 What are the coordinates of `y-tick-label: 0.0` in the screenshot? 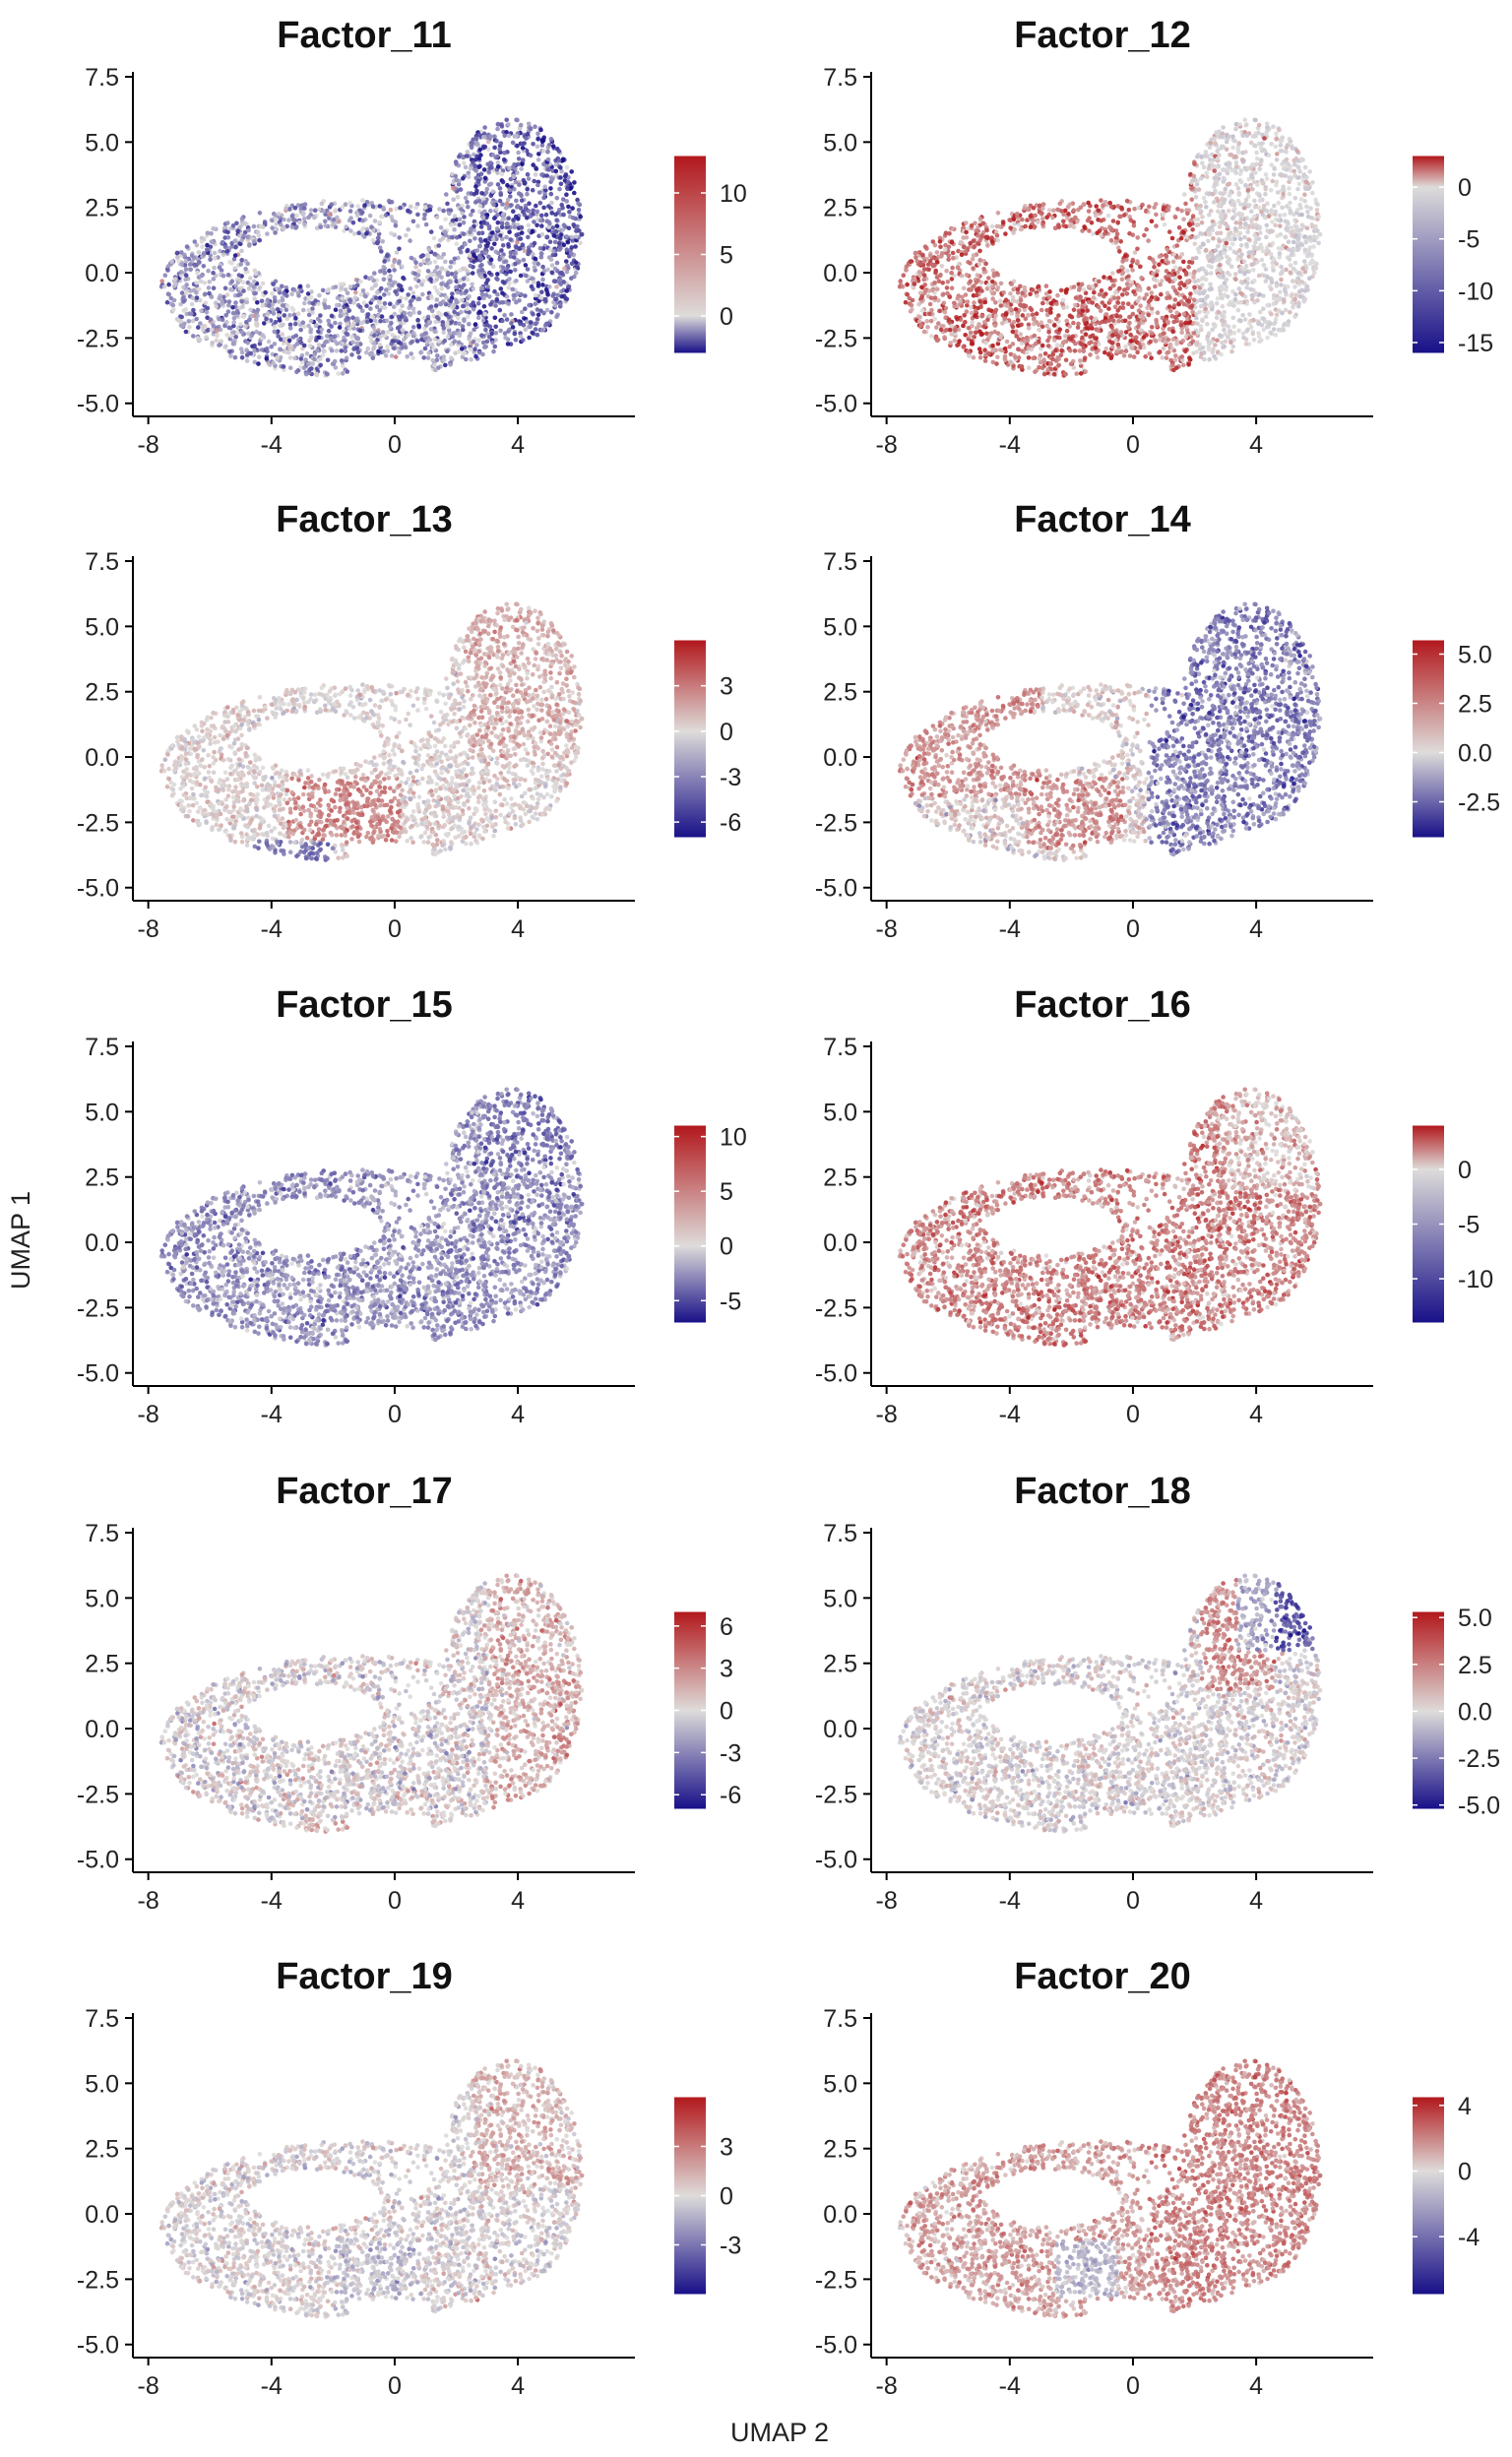 It's located at (102, 273).